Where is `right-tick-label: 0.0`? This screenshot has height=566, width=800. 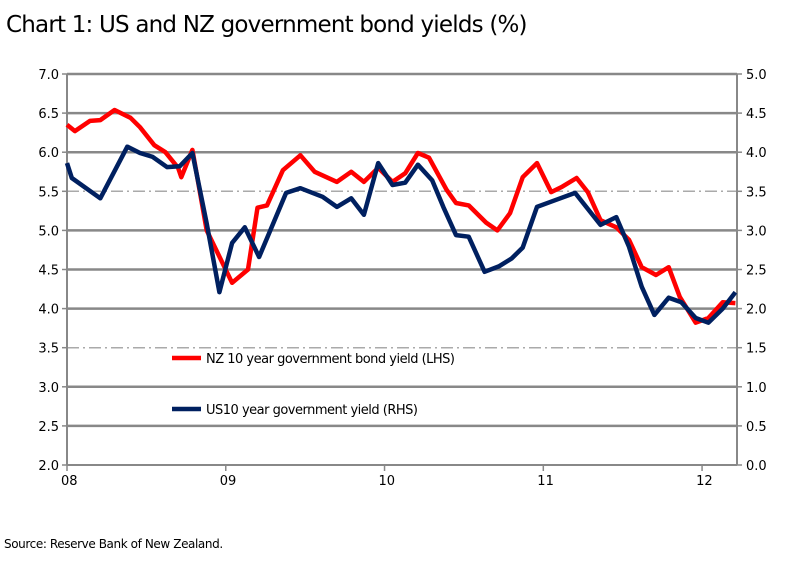
right-tick-label: 0.0 is located at coordinates (756, 466).